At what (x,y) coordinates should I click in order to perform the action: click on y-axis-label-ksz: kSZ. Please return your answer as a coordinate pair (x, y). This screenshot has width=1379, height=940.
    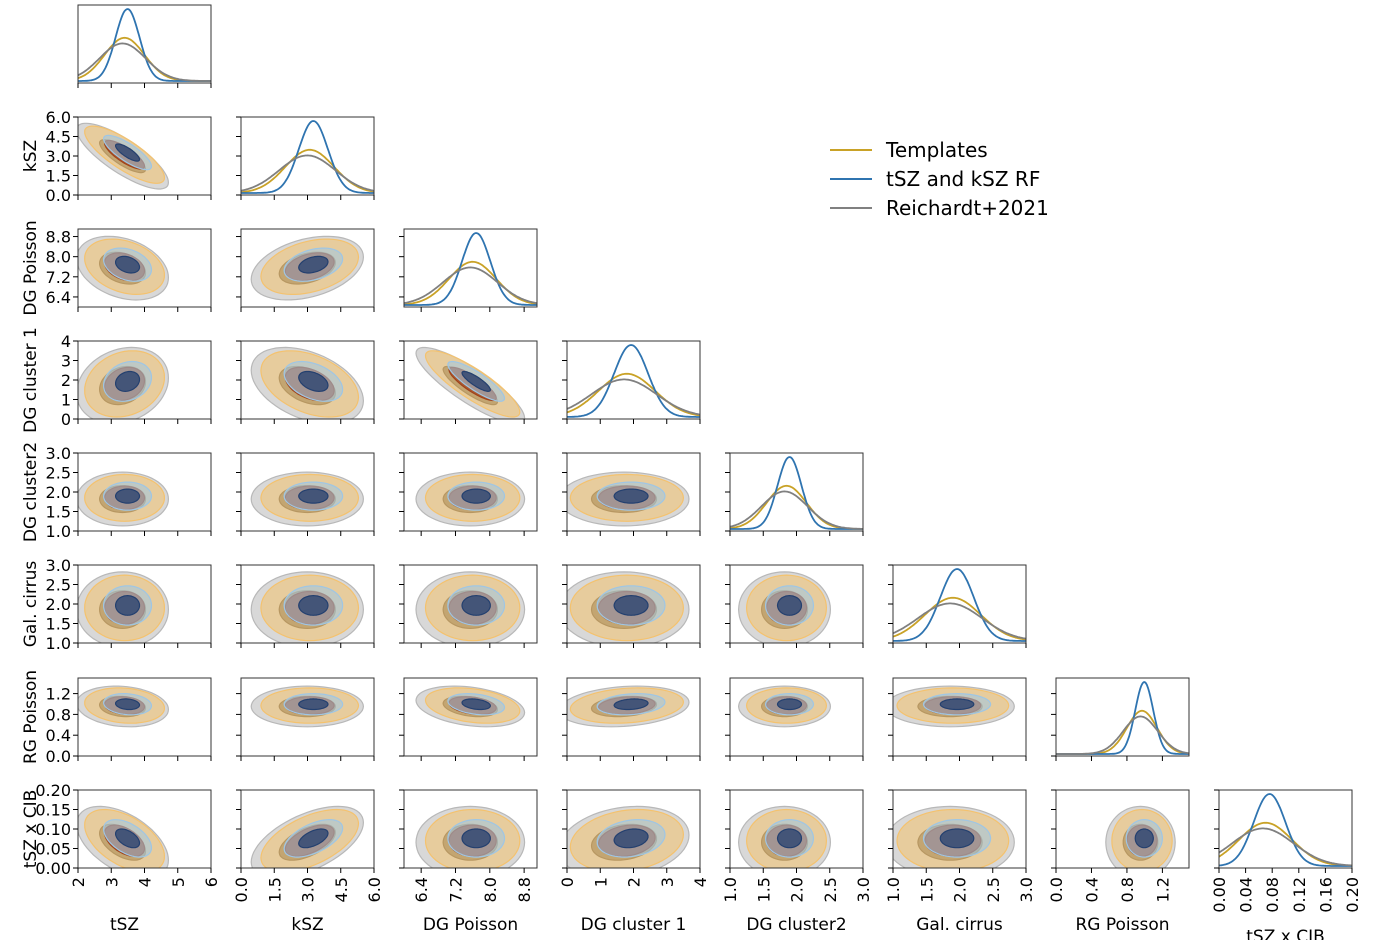
    Looking at the image, I should click on (31, 156).